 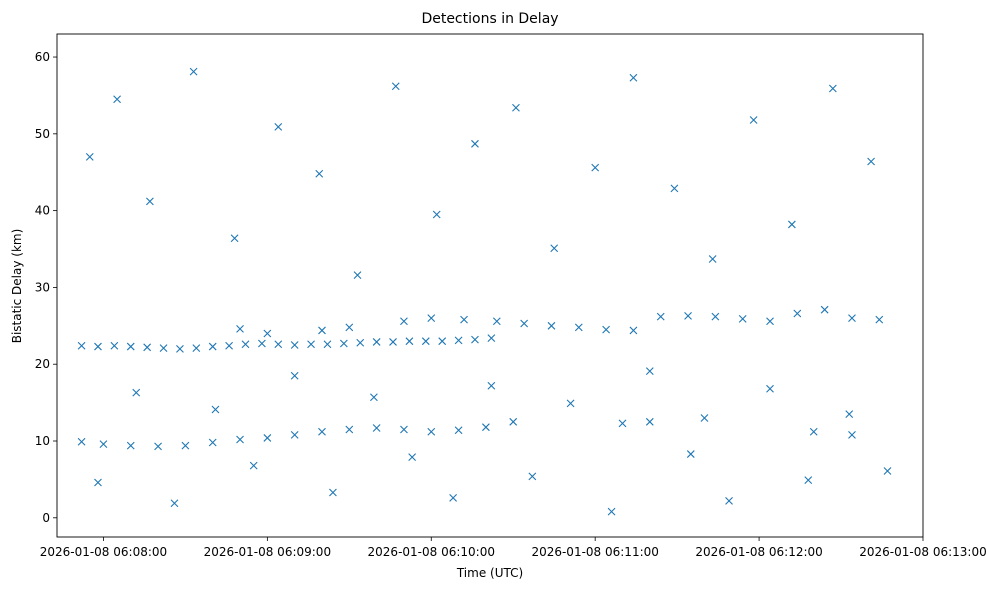 What do you see at coordinates (42, 441) in the screenshot?
I see `y-tick-label: 10` at bounding box center [42, 441].